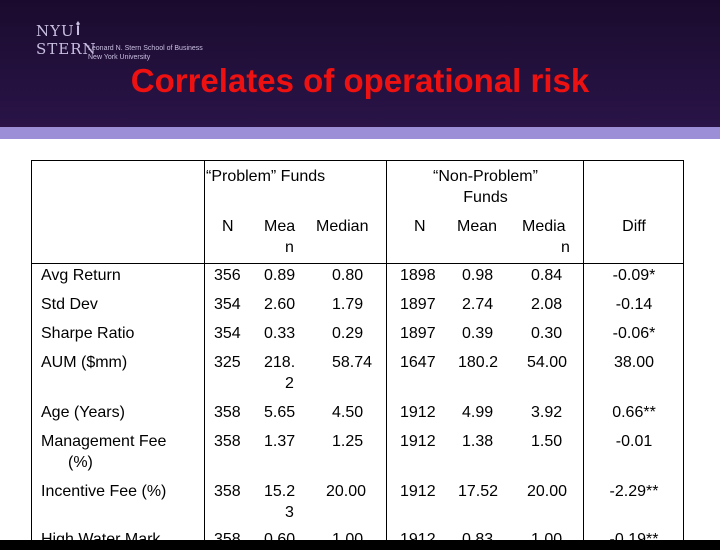 This screenshot has height=550, width=720. Describe the element at coordinates (280, 539) in the screenshot. I see `cell-mean1: 0.60` at that location.